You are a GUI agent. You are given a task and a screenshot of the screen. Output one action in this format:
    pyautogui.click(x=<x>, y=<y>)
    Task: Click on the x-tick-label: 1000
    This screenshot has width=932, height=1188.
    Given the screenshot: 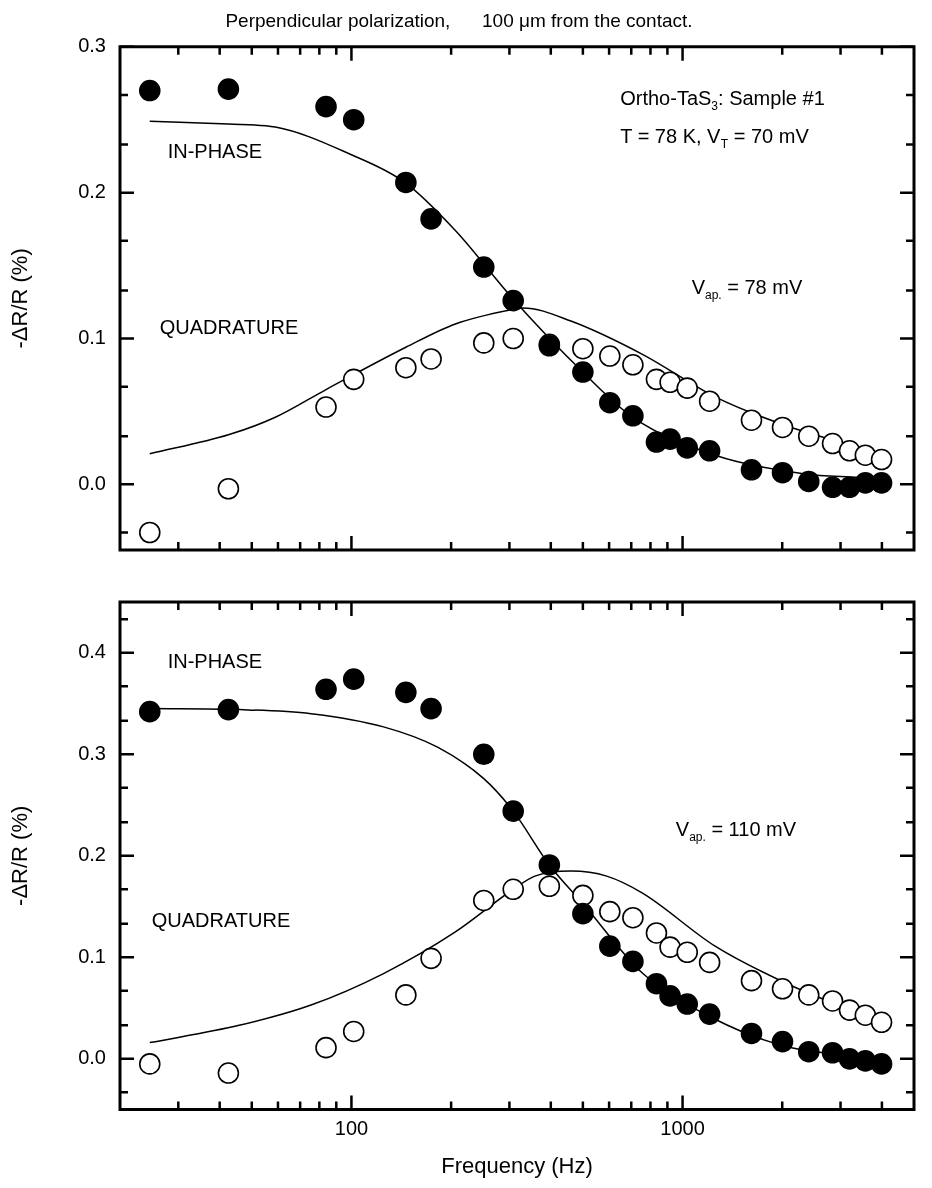 What is the action you would take?
    pyautogui.click(x=682, y=1128)
    